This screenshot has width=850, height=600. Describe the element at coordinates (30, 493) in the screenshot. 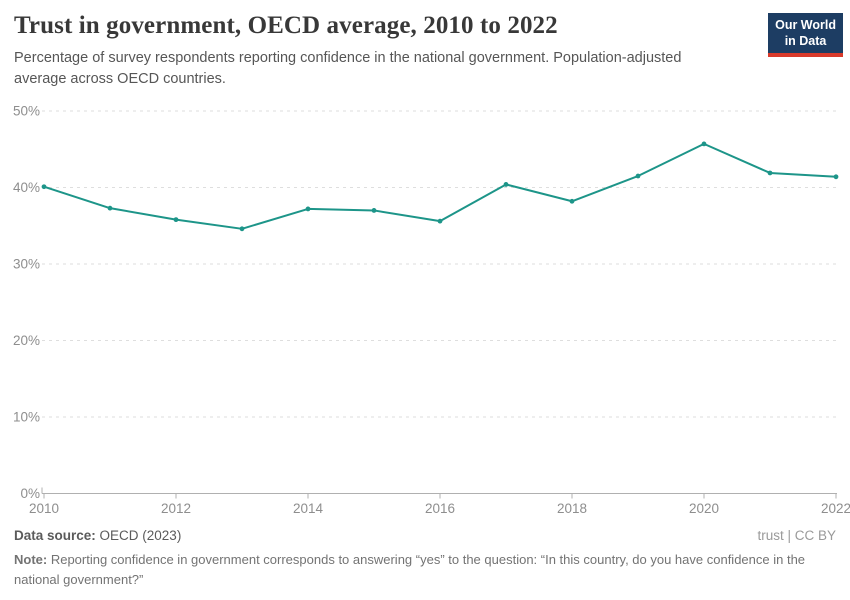

I see `y-tick-label: 0%` at that location.